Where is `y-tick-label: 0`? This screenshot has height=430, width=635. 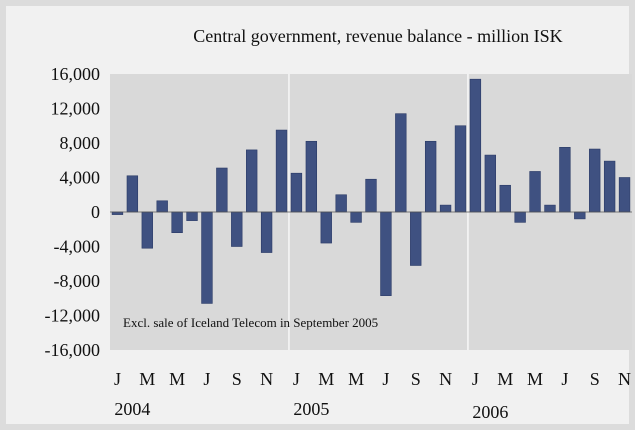
y-tick-label: 0 is located at coordinates (95, 212).